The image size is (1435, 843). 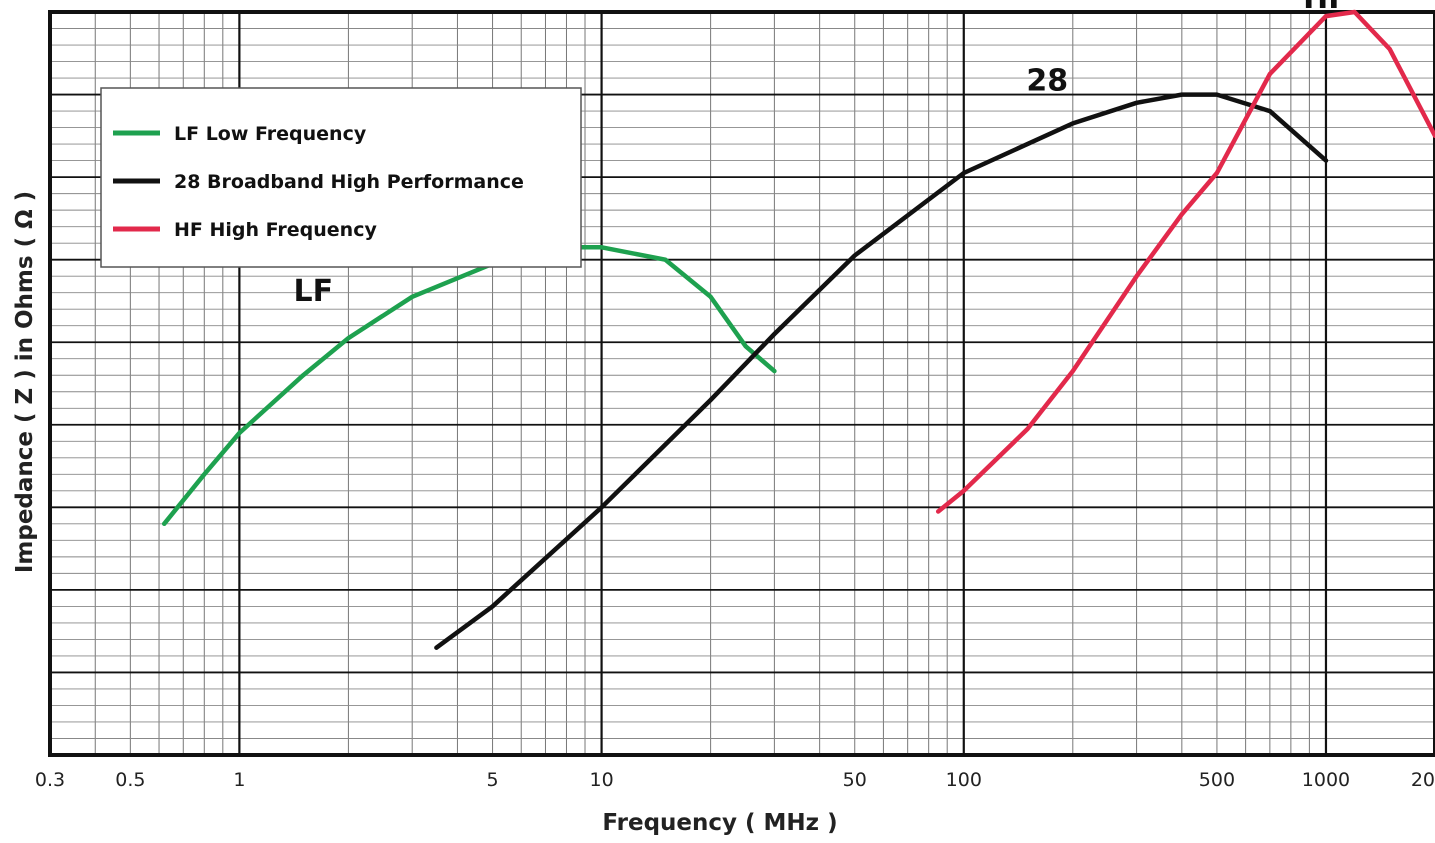 What do you see at coordinates (314, 291) in the screenshot?
I see `series-label-lf: LF` at bounding box center [314, 291].